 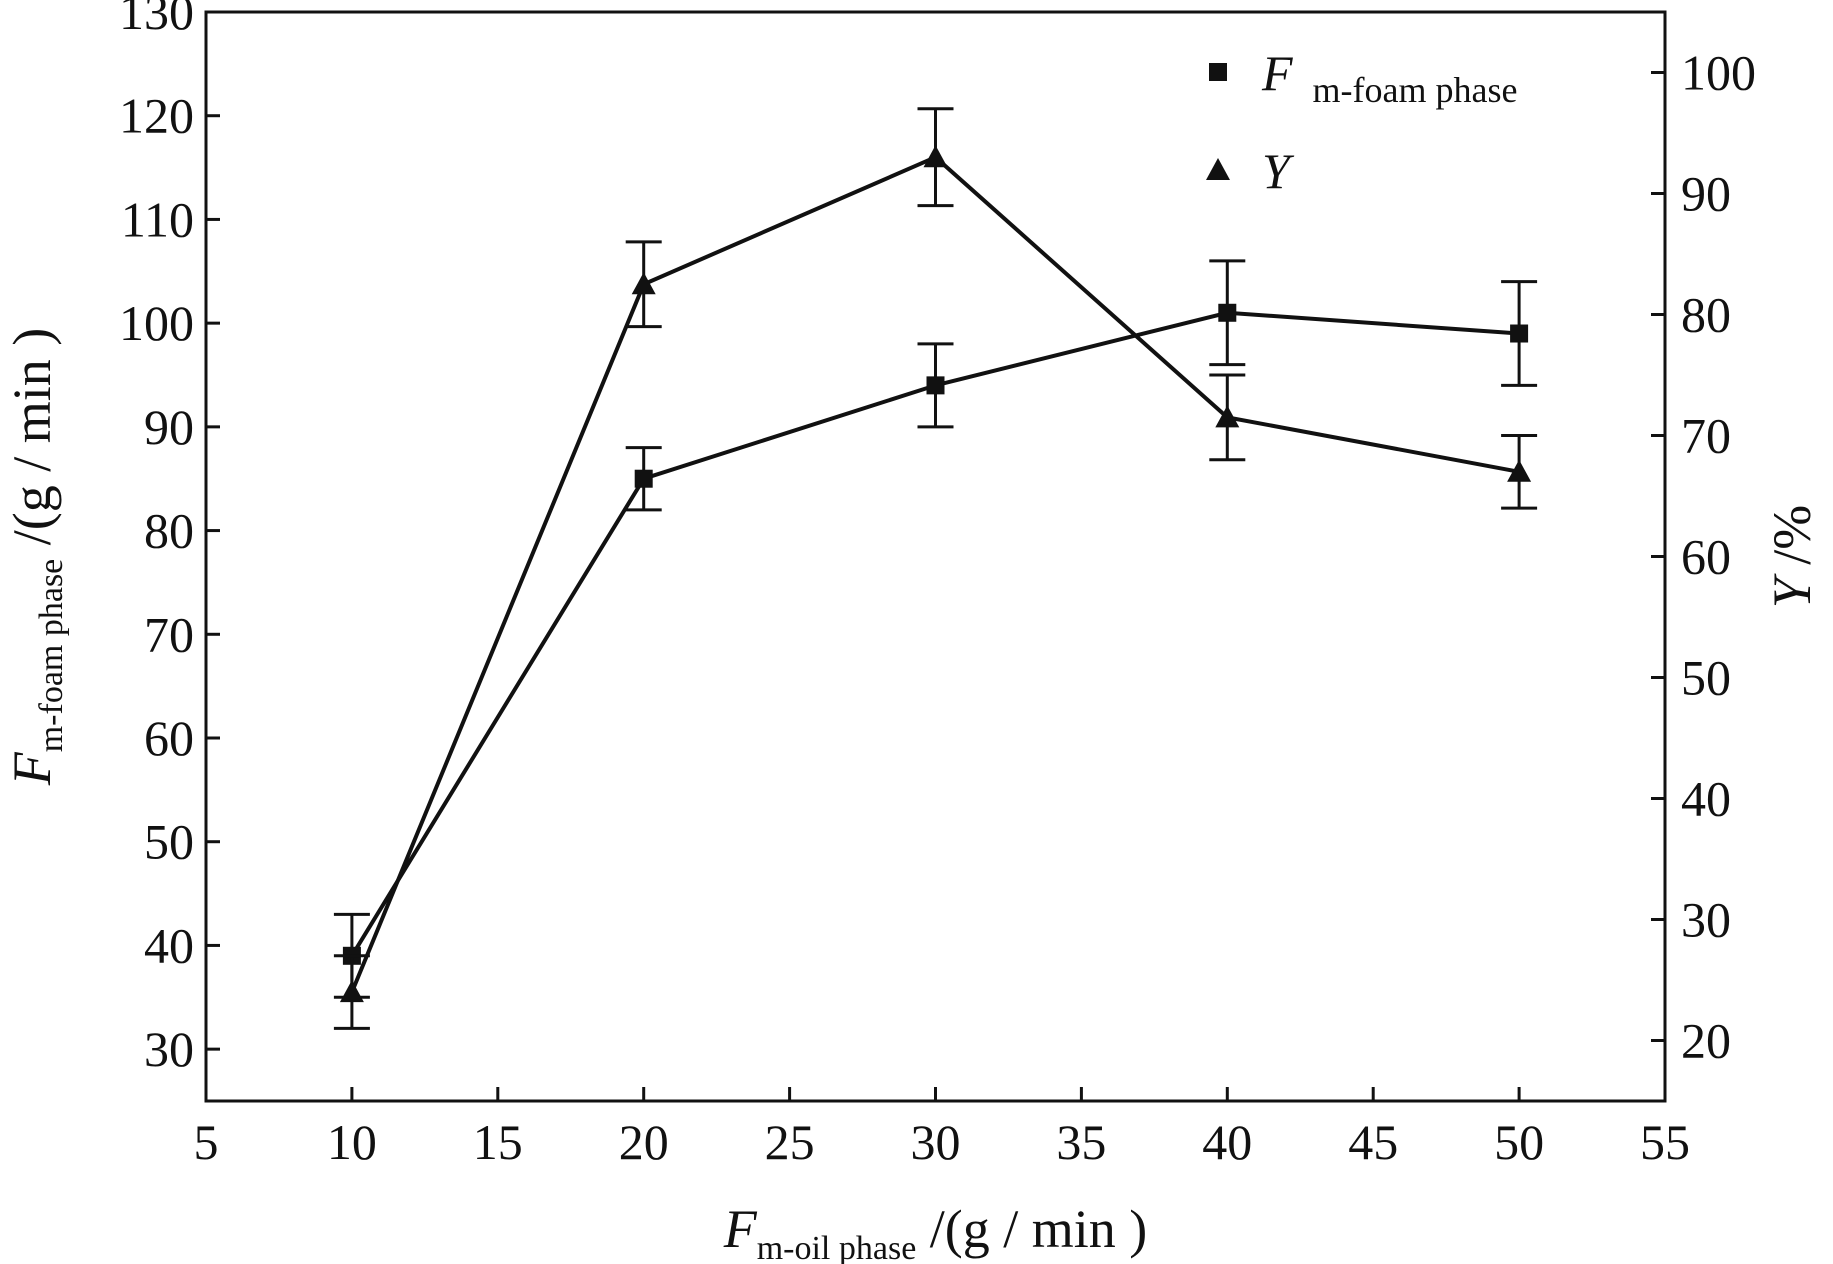 I want to click on right-y-tick-label: 20, so click(x=1706, y=1041).